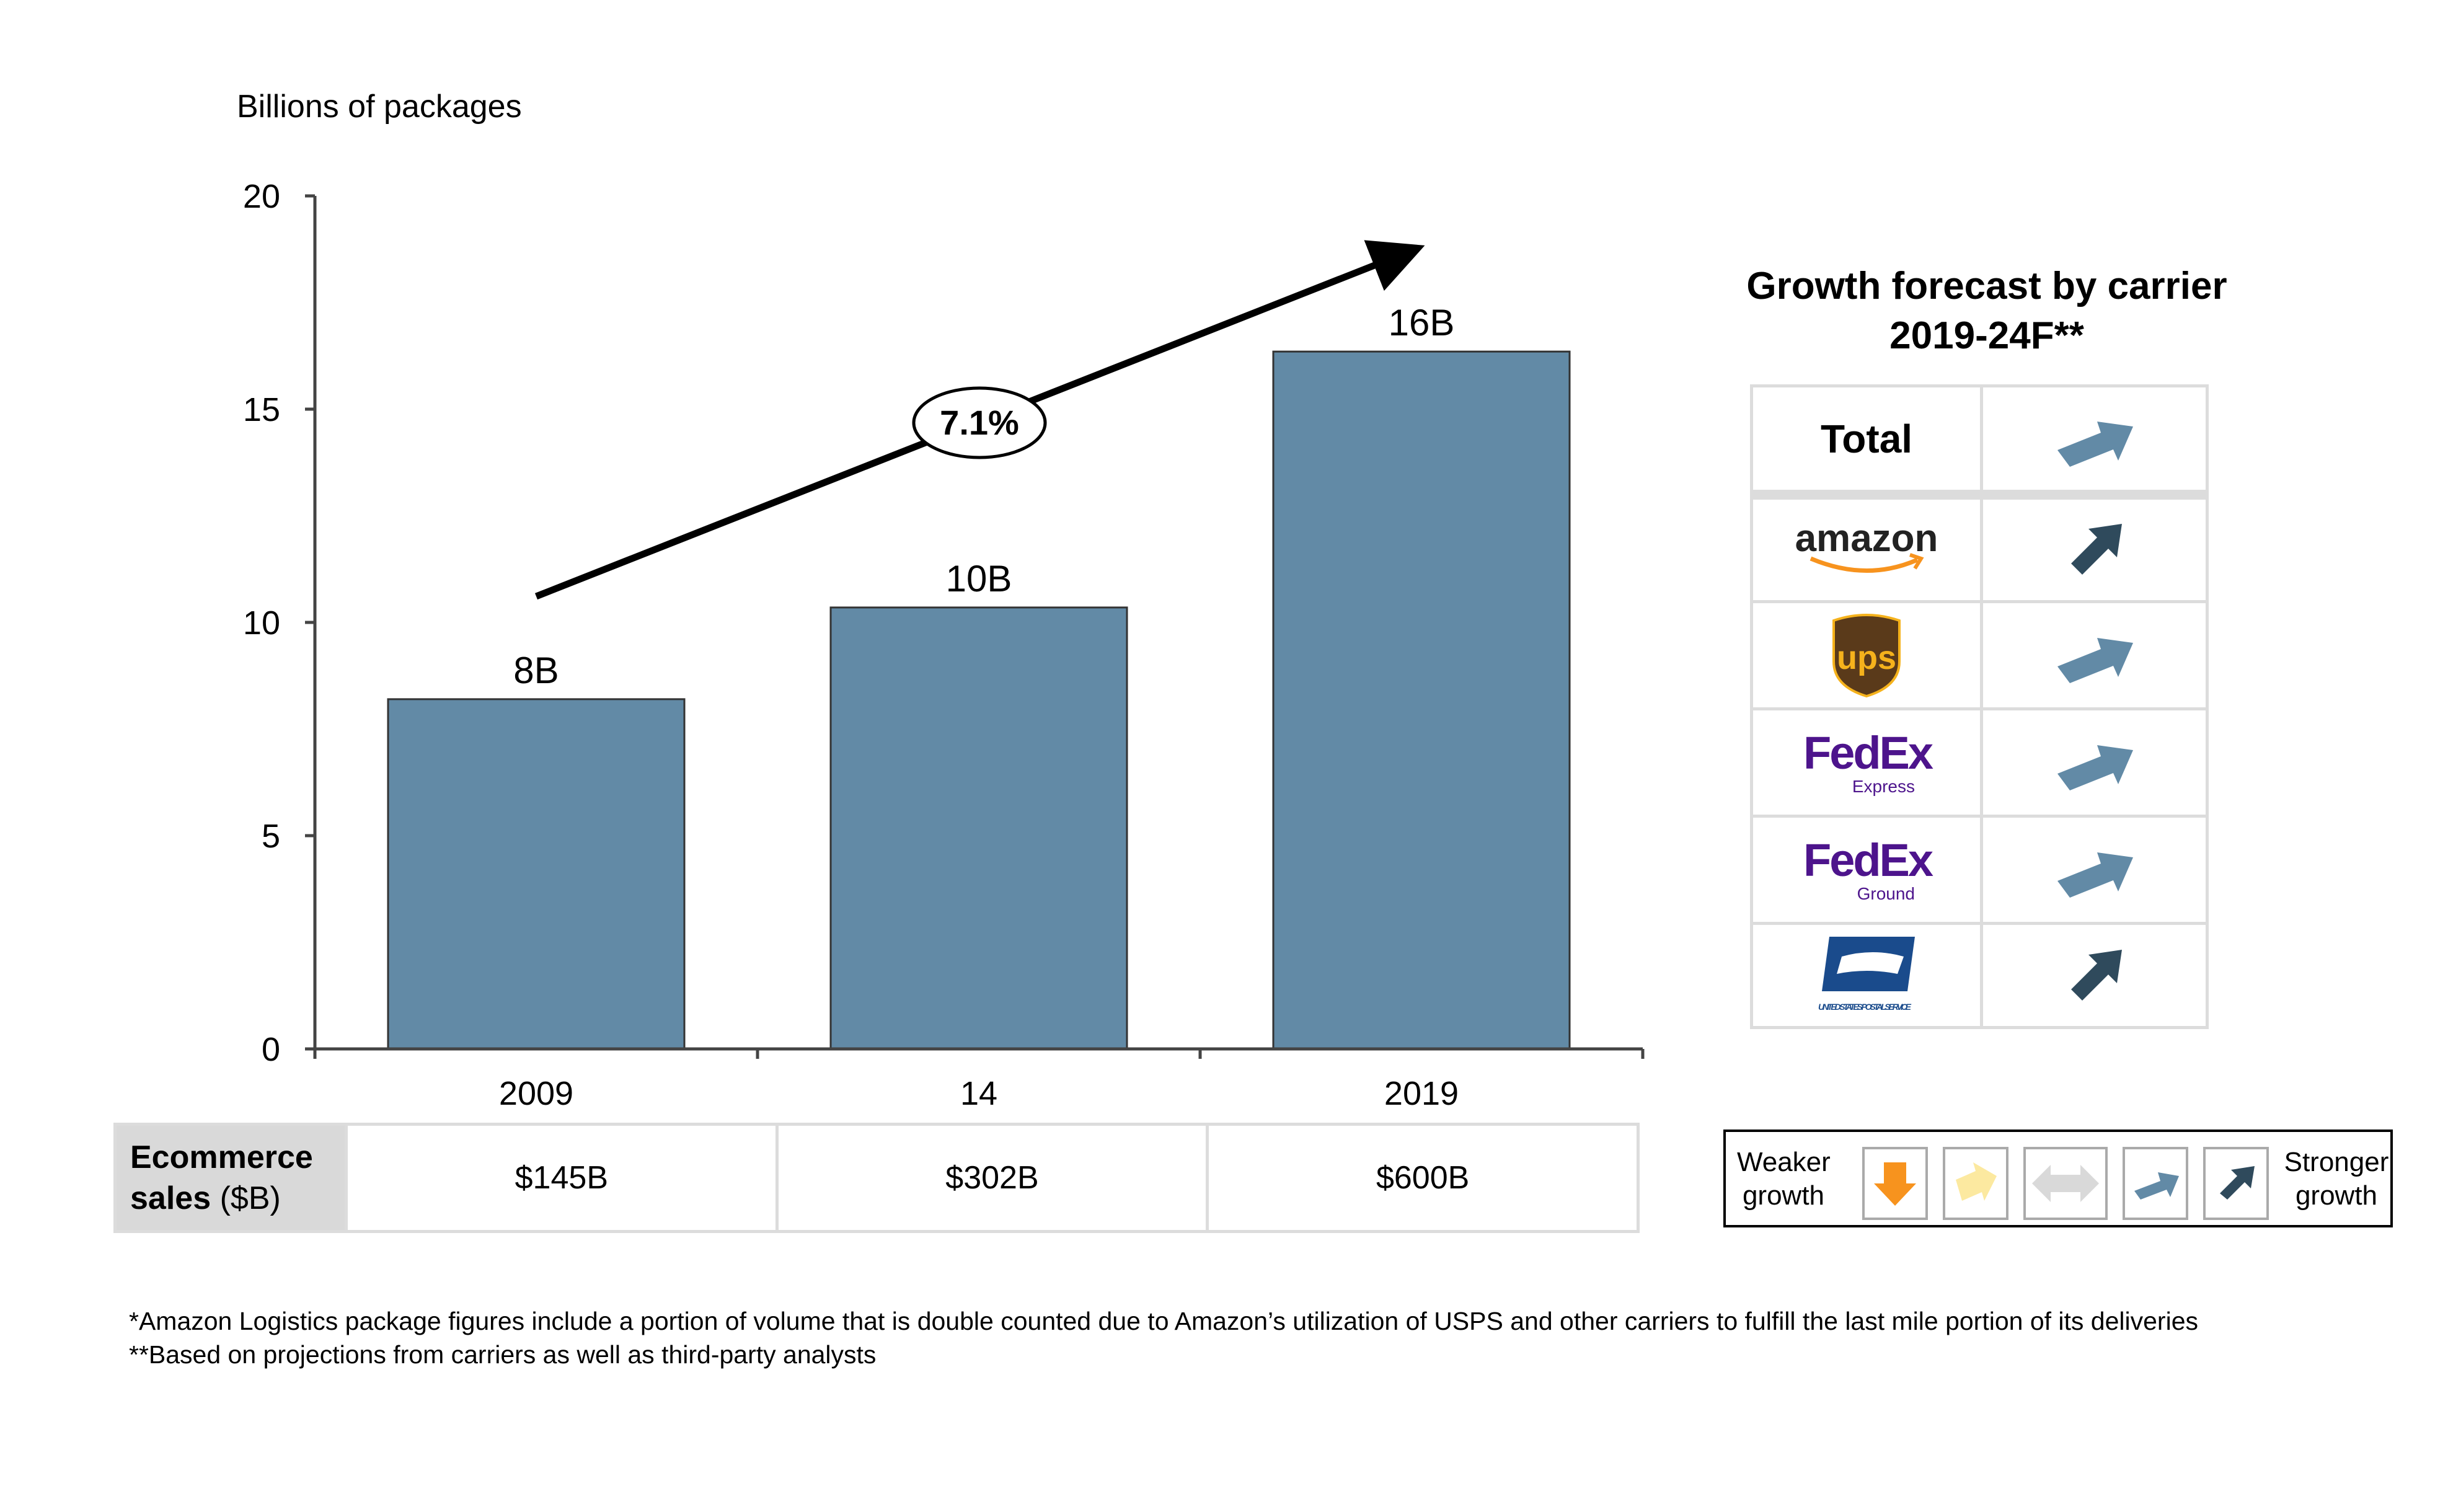 This screenshot has height=1512, width=2448. What do you see at coordinates (222, 1157) in the screenshot?
I see `ecommerce-header-label: Ecommerce` at bounding box center [222, 1157].